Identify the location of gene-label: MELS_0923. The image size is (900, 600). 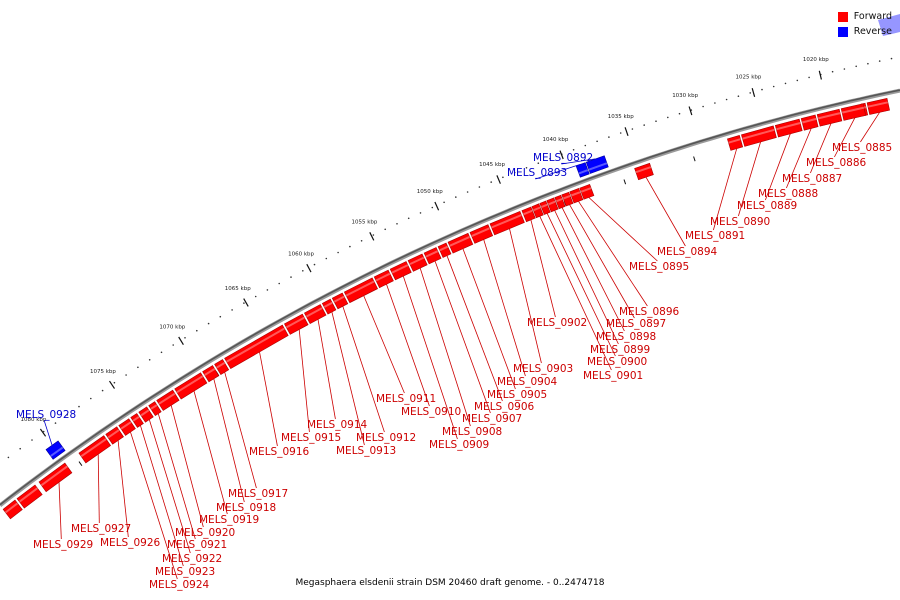
(185, 572).